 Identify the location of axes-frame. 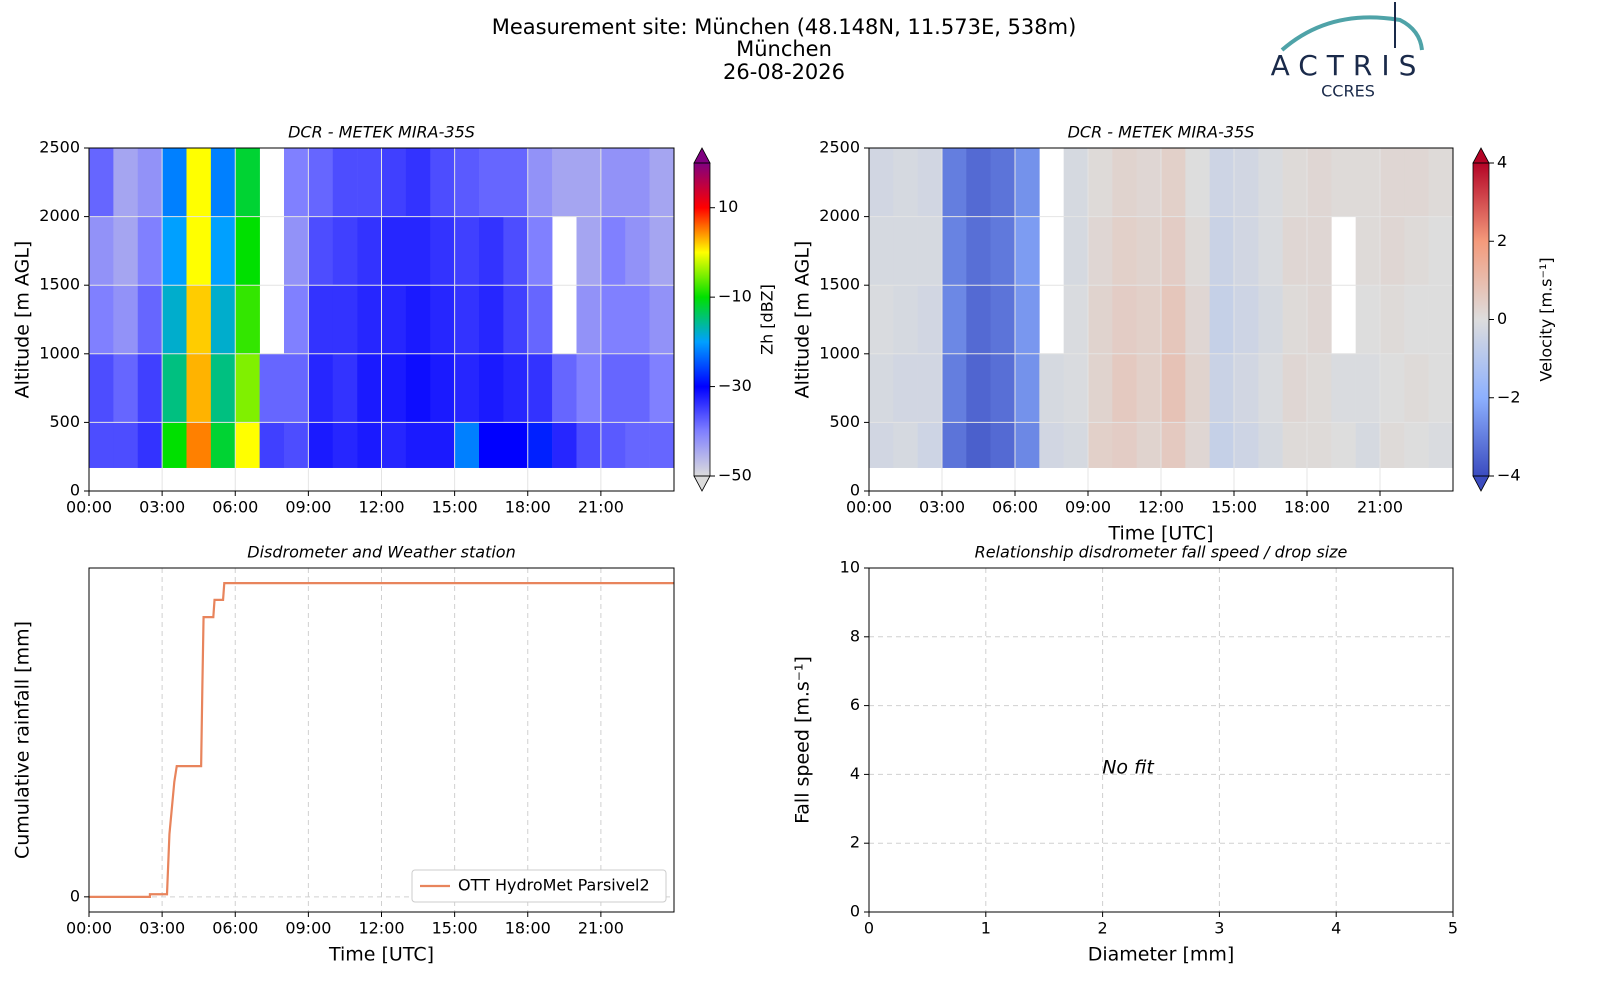
(1161, 740).